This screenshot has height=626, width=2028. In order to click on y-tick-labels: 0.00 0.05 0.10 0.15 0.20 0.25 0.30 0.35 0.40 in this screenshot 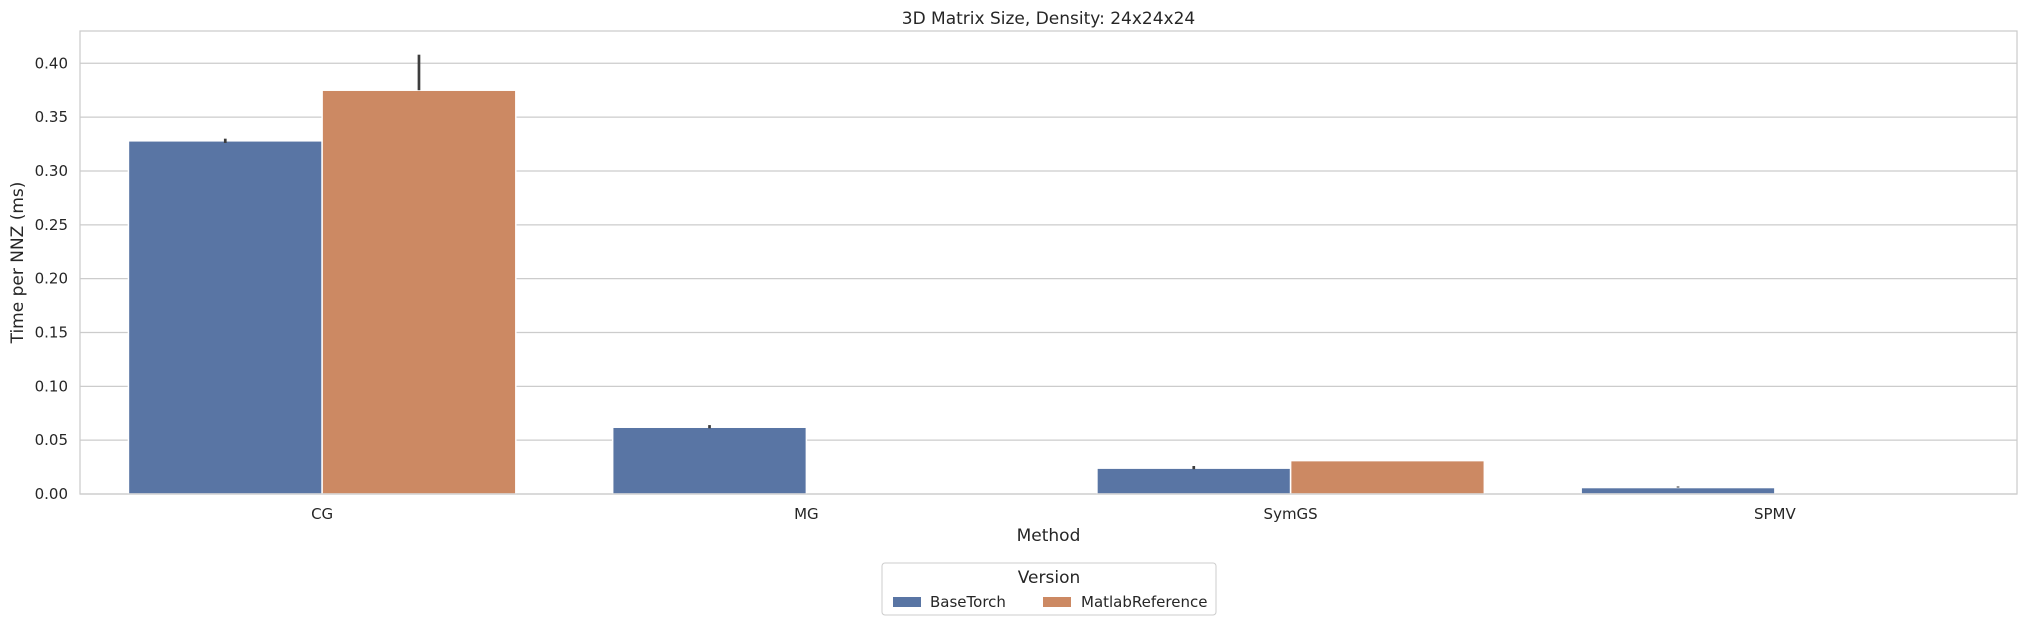, I will do `click(51, 278)`.